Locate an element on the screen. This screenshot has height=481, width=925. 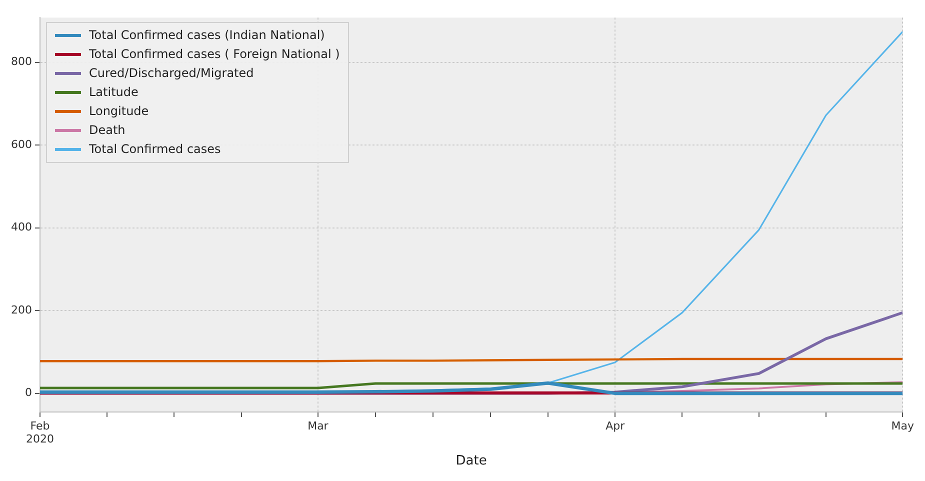
y-tick-label: 400 is located at coordinates (21, 227).